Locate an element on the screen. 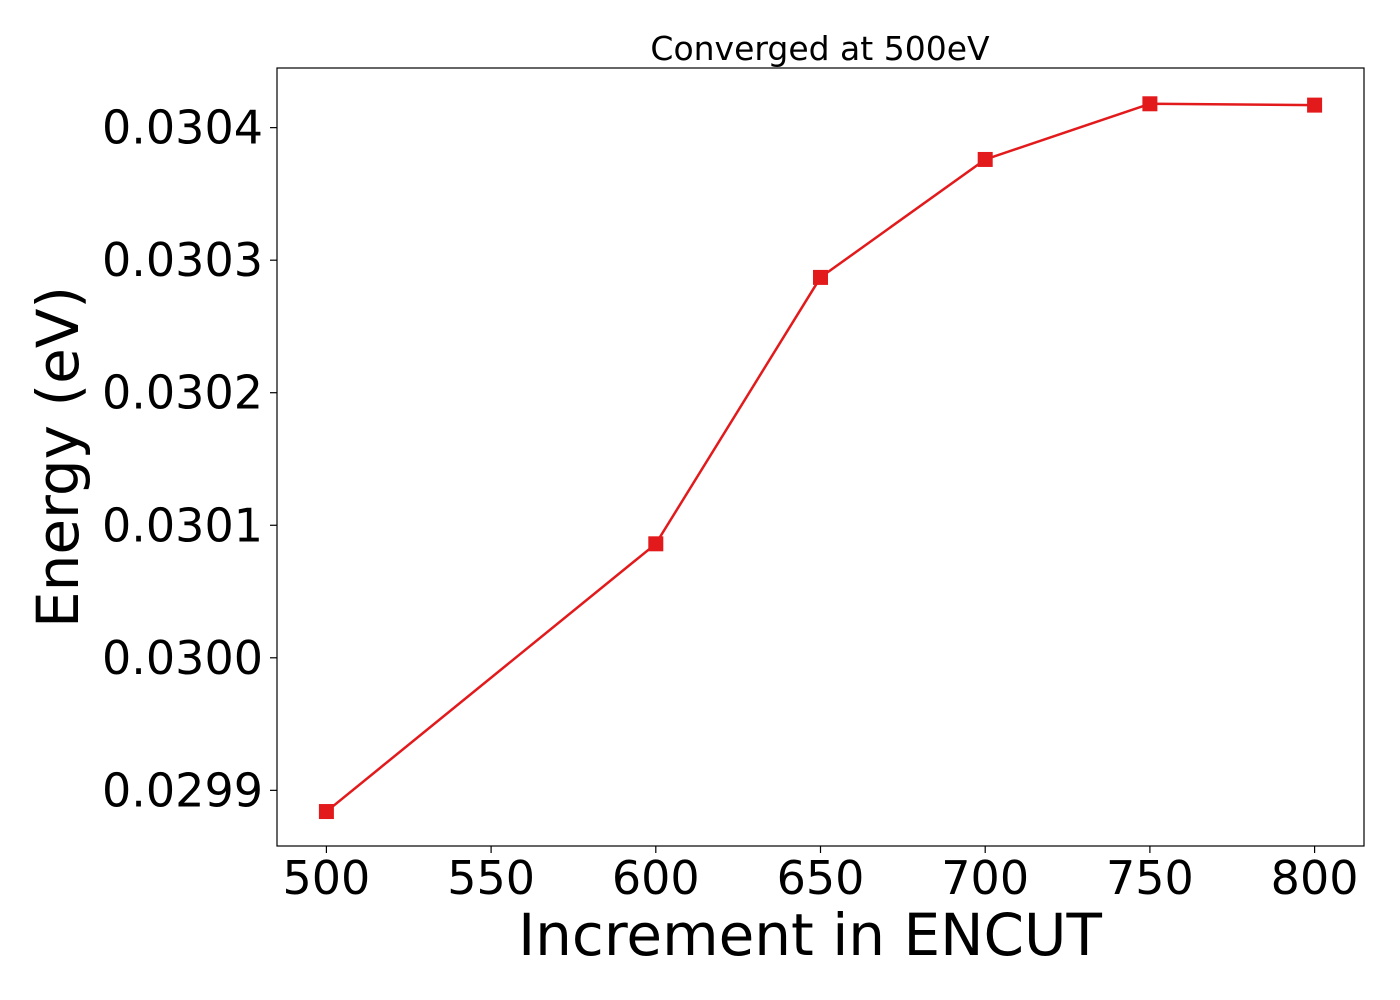  y-tick-label: 0.0304 is located at coordinates (182, 128).